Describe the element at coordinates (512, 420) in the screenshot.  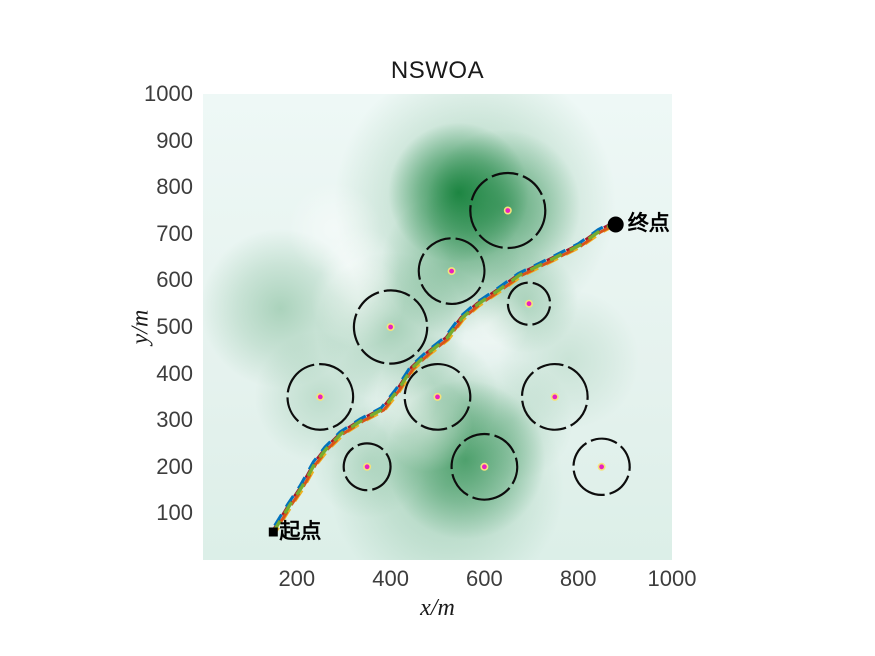
I see `threat-blob` at that location.